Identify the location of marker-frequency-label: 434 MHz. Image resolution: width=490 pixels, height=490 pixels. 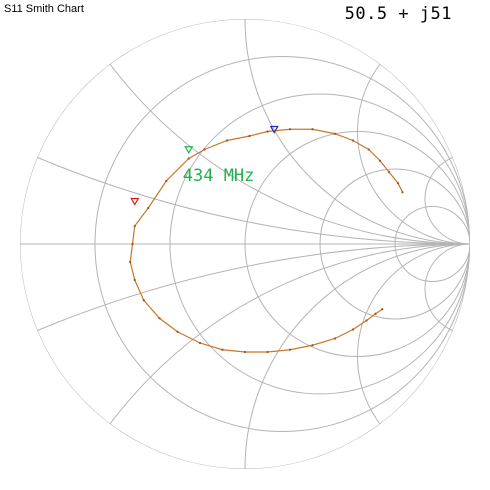
(219, 176).